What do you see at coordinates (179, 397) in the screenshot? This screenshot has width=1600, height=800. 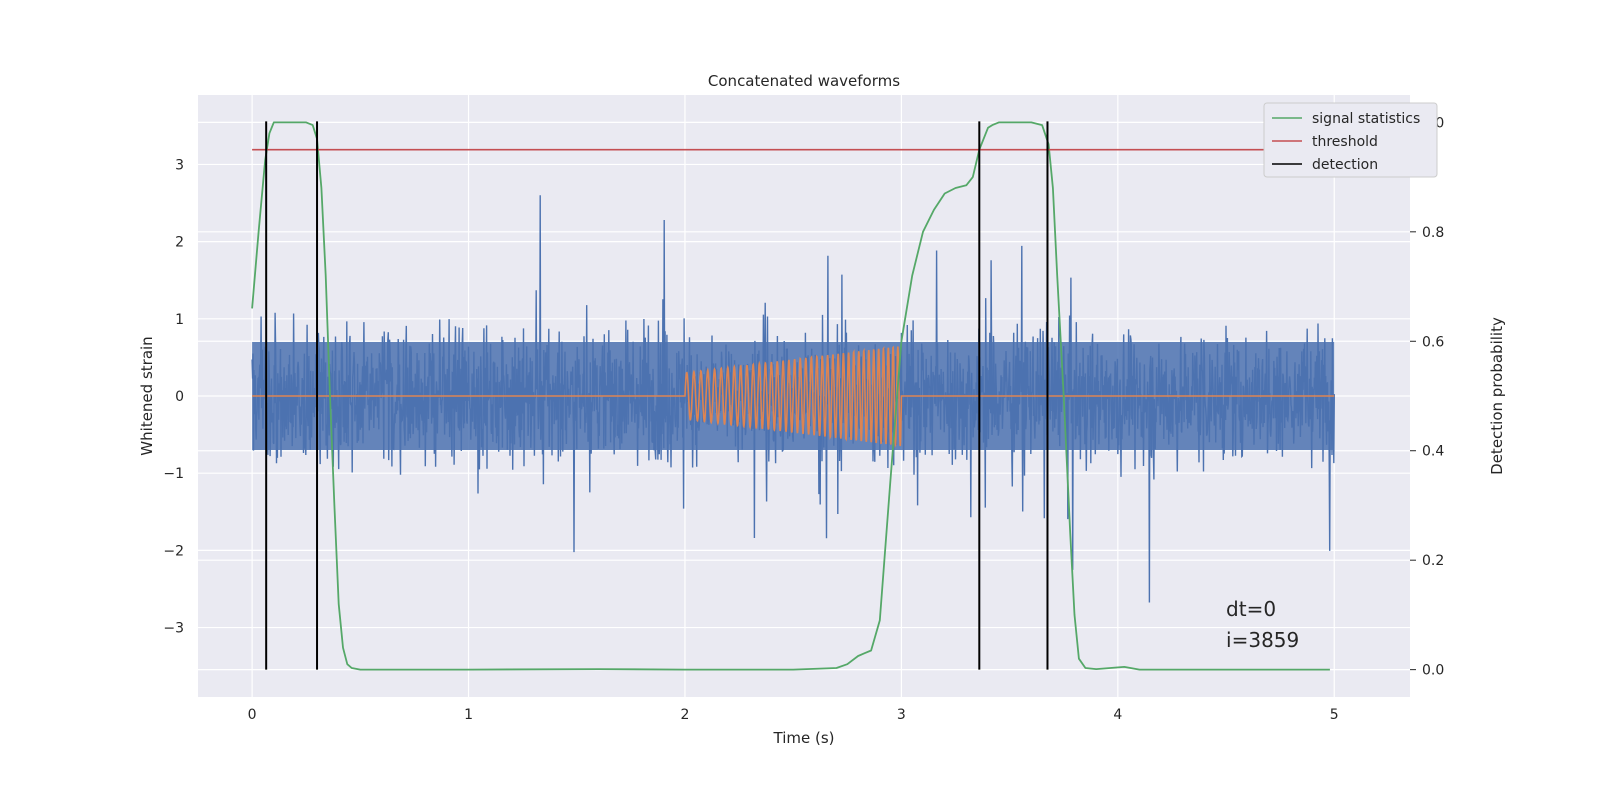 I see `y-tick-label: 0` at bounding box center [179, 397].